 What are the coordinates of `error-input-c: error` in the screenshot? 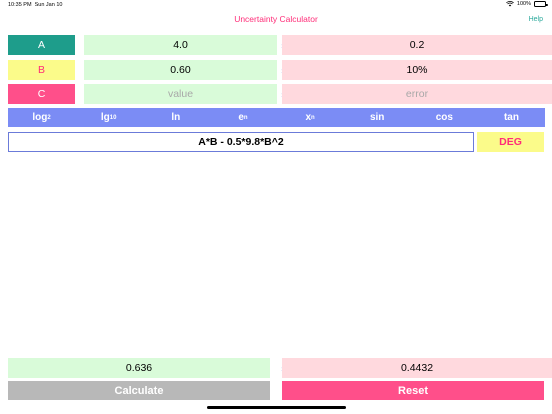 It's located at (417, 94).